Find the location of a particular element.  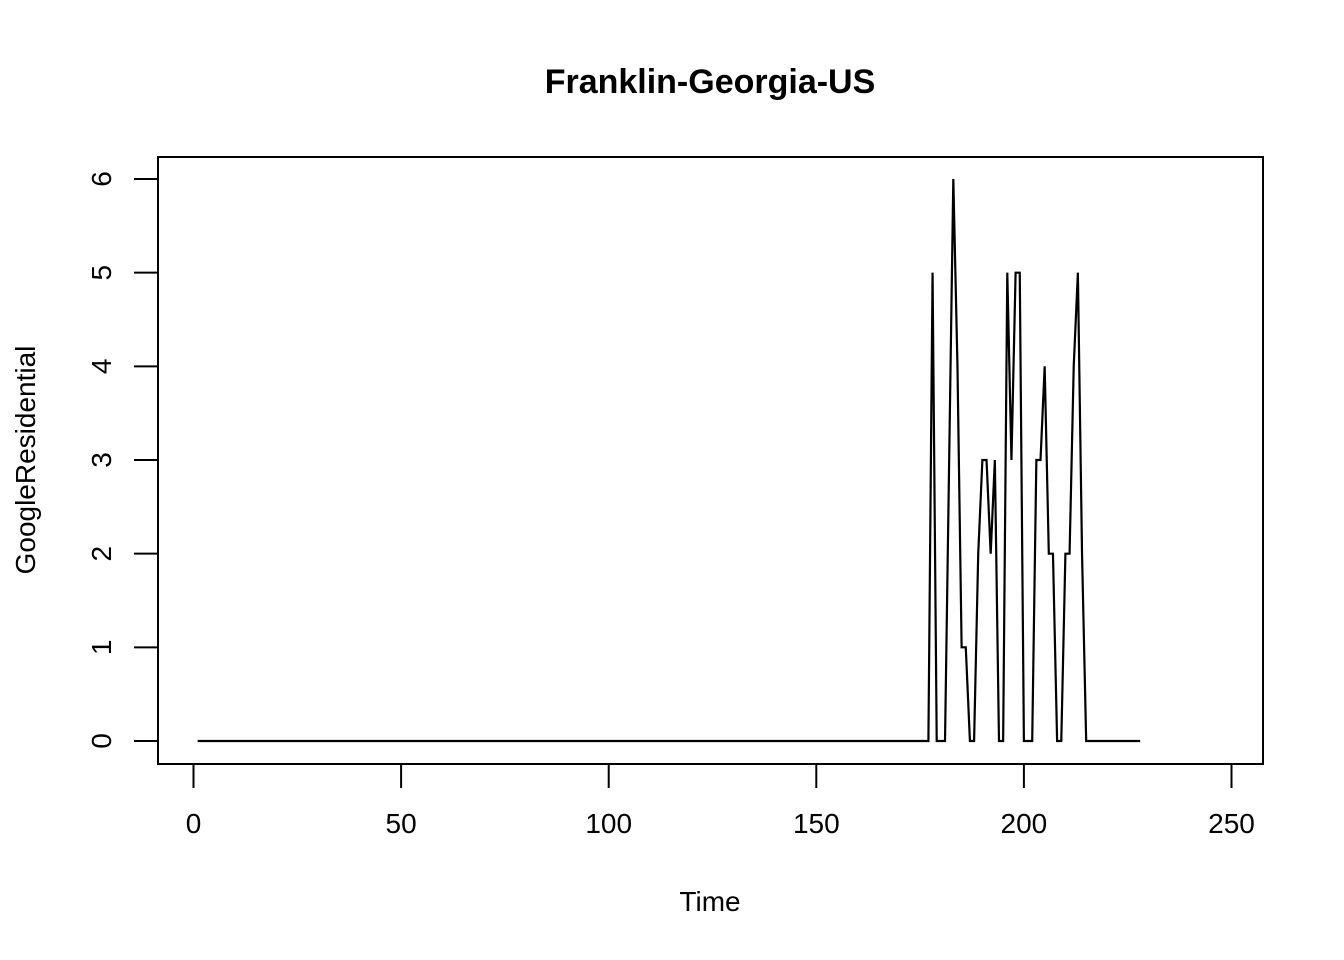

x-tick-label: 150 is located at coordinates (816, 823).